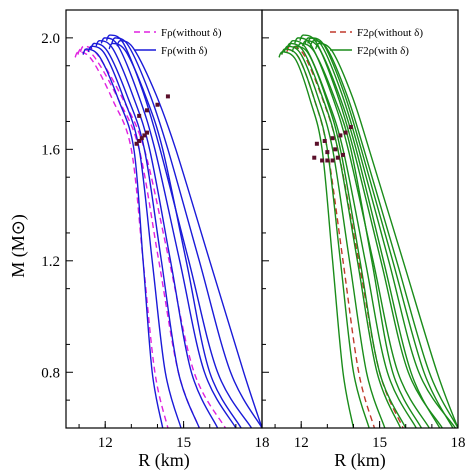 The width and height of the screenshot is (474, 474). What do you see at coordinates (390, 33) in the screenshot?
I see `legend-label: F2ρ(without δ)` at bounding box center [390, 33].